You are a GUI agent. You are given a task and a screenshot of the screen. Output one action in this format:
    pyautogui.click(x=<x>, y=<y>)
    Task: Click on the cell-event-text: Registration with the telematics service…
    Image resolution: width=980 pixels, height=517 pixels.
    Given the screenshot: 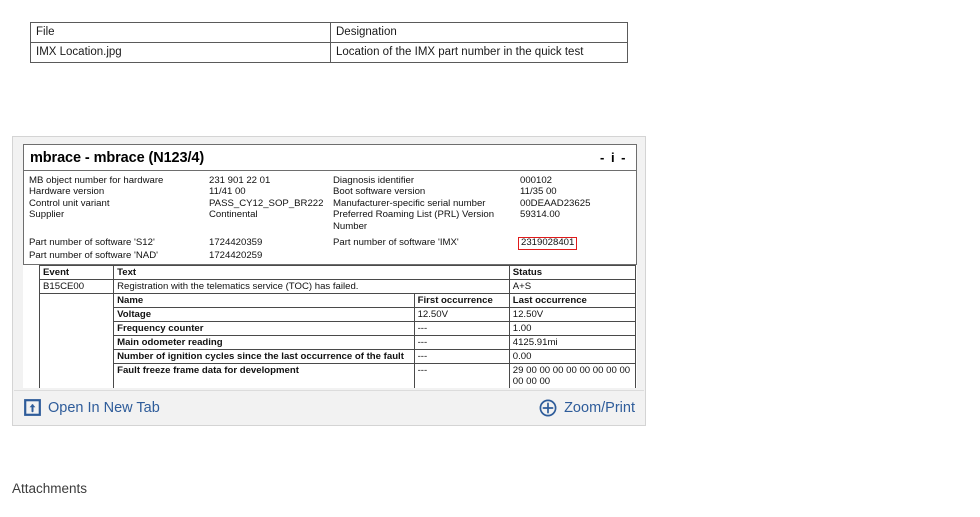 What is the action you would take?
    pyautogui.click(x=311, y=287)
    